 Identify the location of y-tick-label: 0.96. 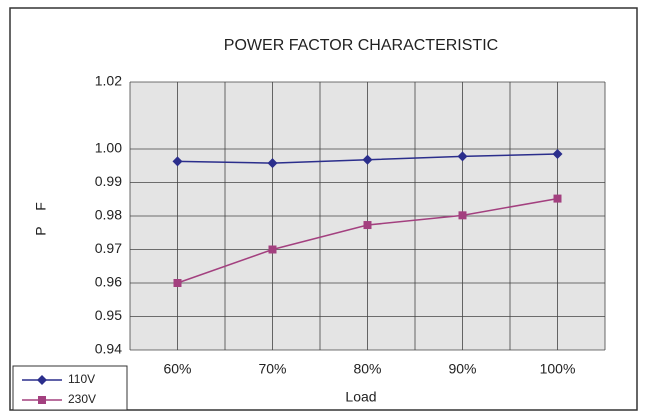
(108, 282).